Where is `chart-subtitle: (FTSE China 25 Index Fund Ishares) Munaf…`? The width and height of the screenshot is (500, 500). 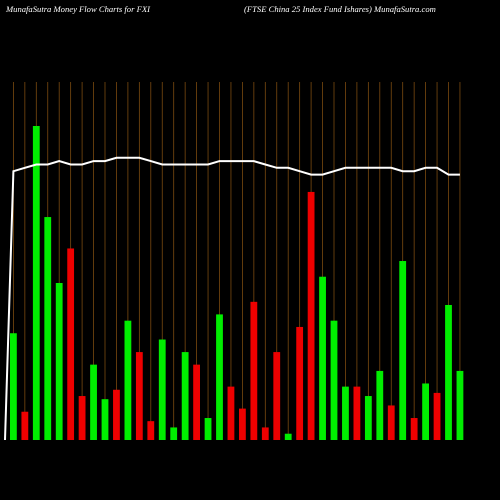 chart-subtitle: (FTSE China 25 Index Fund Ishares) Munaf… is located at coordinates (340, 9).